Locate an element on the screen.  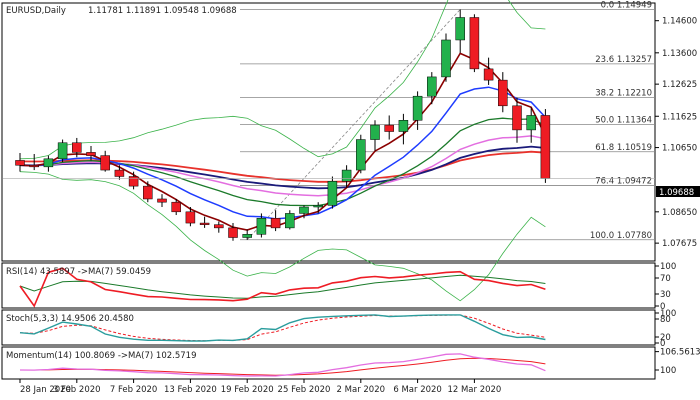
fib-label: 50.0 1.11364 is located at coordinates (623, 121).